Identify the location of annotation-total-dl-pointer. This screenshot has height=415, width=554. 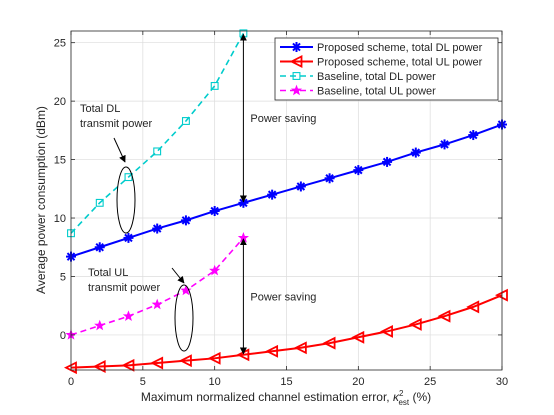
(119, 150).